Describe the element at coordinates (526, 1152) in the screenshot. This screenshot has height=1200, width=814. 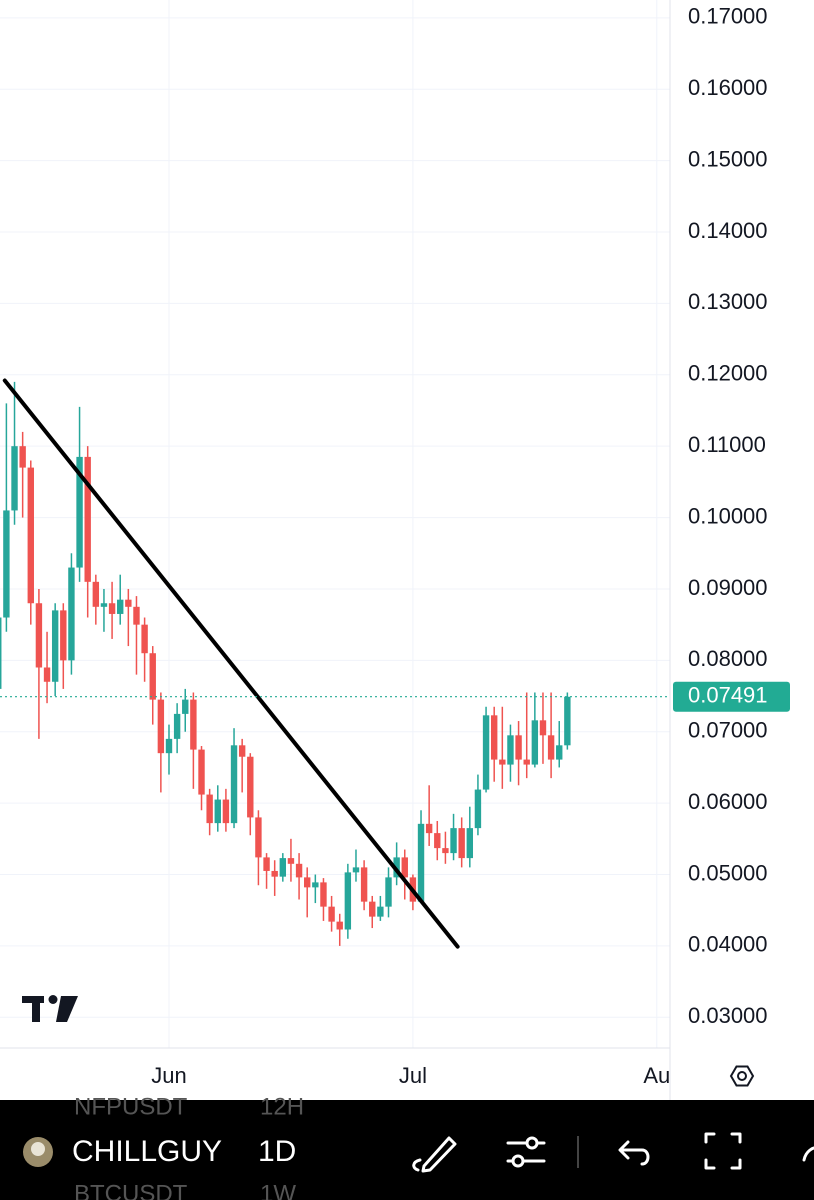
I see `indicators-button` at that location.